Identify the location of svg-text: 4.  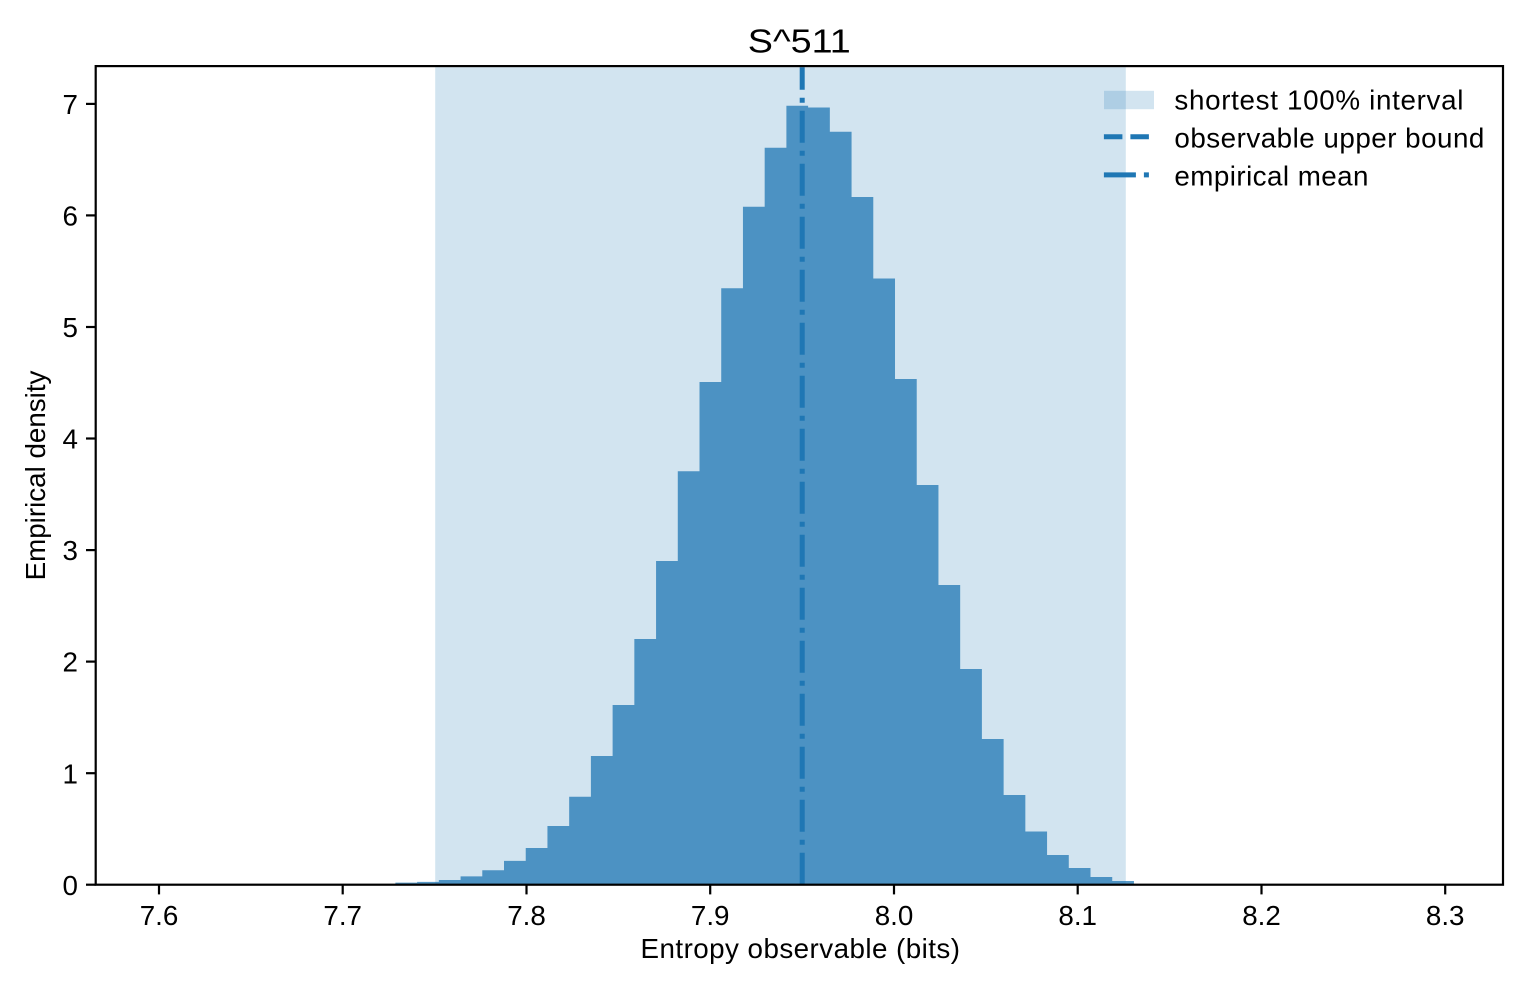
(70, 439).